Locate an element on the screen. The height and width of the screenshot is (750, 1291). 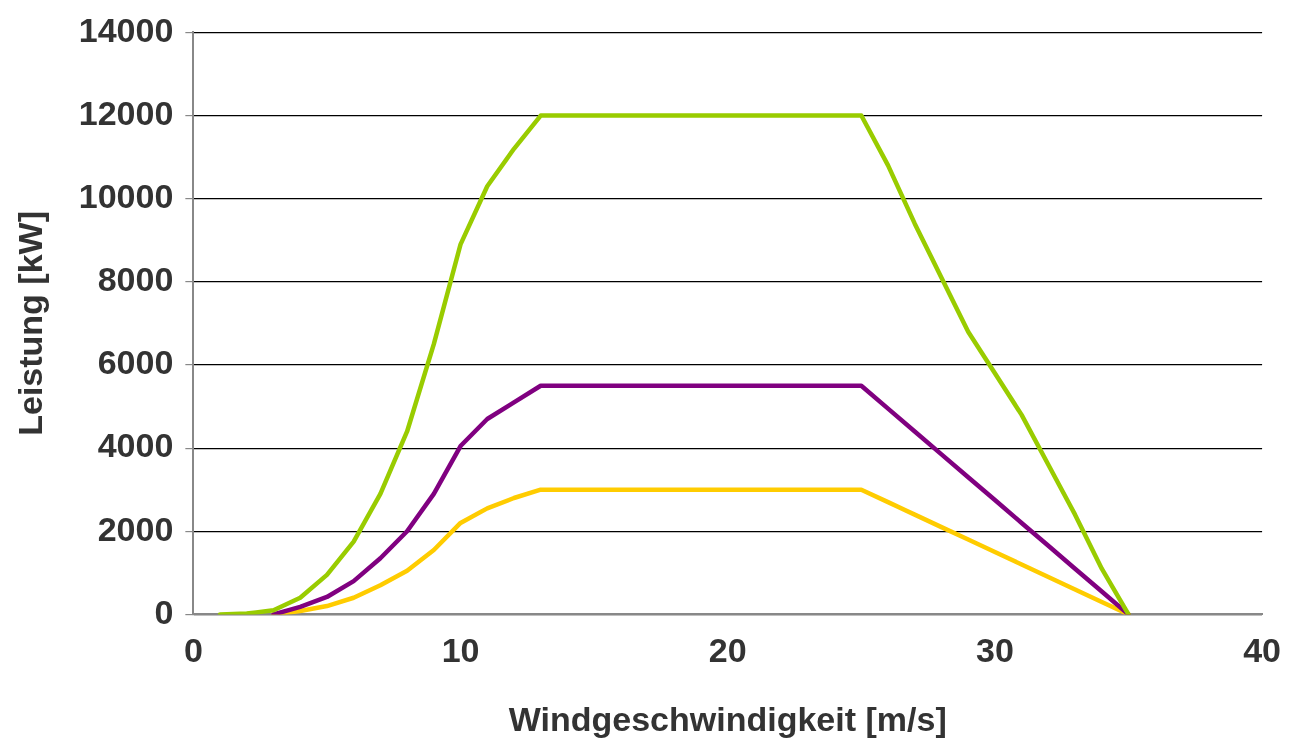
y-tick-label: 10000 is located at coordinates (126, 196).